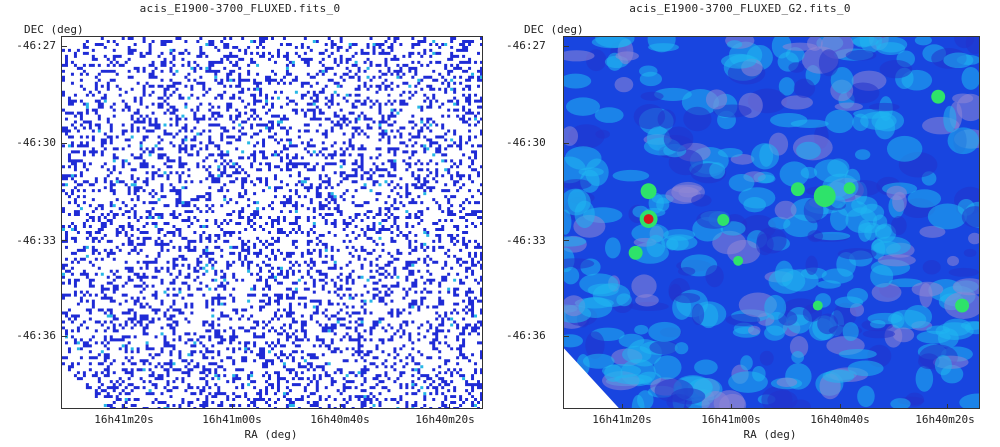 Image resolution: width=1000 pixels, height=447 pixels. What do you see at coordinates (740, 8) in the screenshot?
I see `panel-title: acis_E1900-3700_FLUXED_G2.fits_0` at bounding box center [740, 8].